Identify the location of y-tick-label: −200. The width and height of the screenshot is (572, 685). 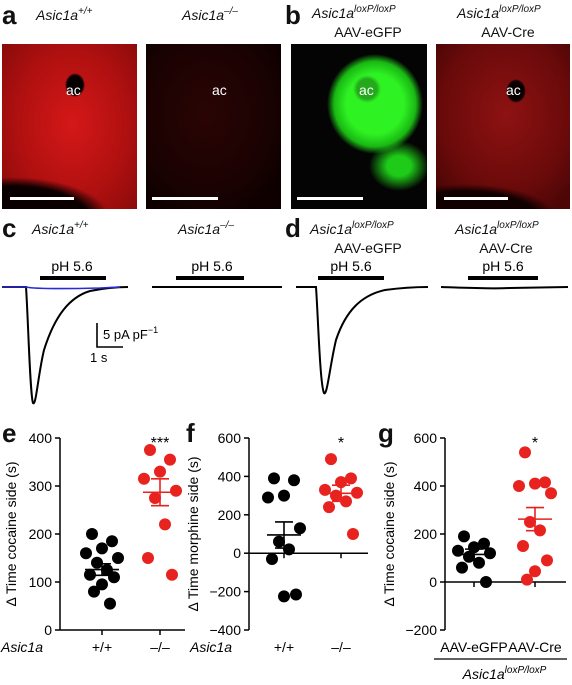
(421, 630).